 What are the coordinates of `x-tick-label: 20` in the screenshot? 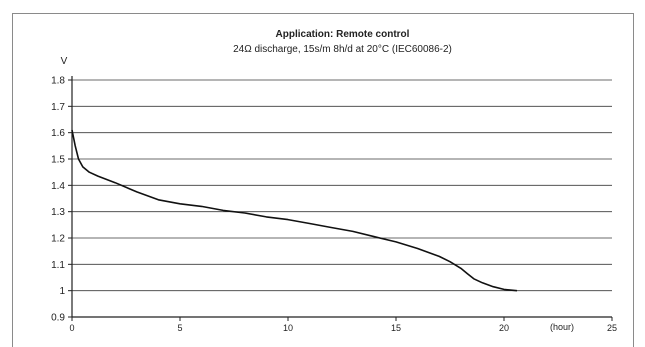 It's located at (504, 328).